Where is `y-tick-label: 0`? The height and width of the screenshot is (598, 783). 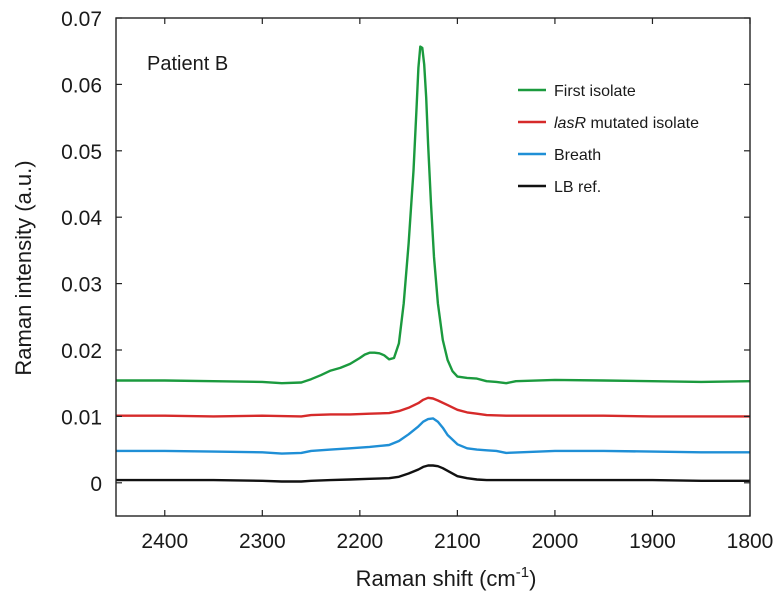 y-tick-label: 0 is located at coordinates (96, 484).